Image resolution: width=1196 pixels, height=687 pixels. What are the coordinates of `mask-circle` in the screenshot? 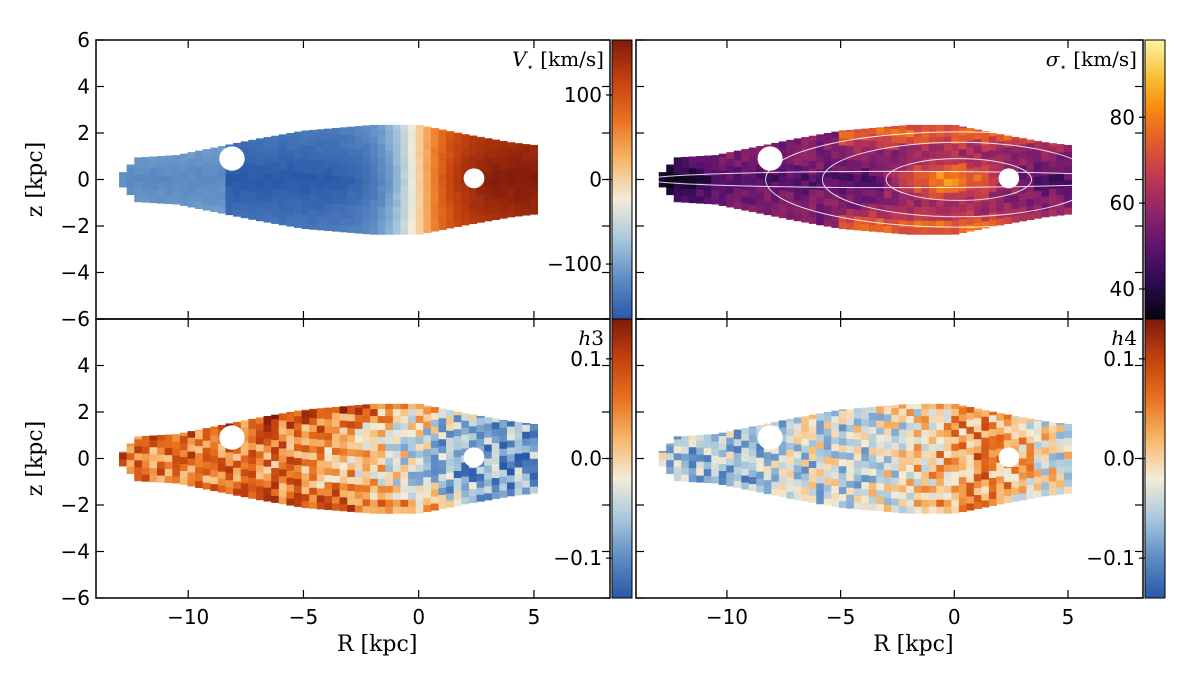 It's located at (232, 158).